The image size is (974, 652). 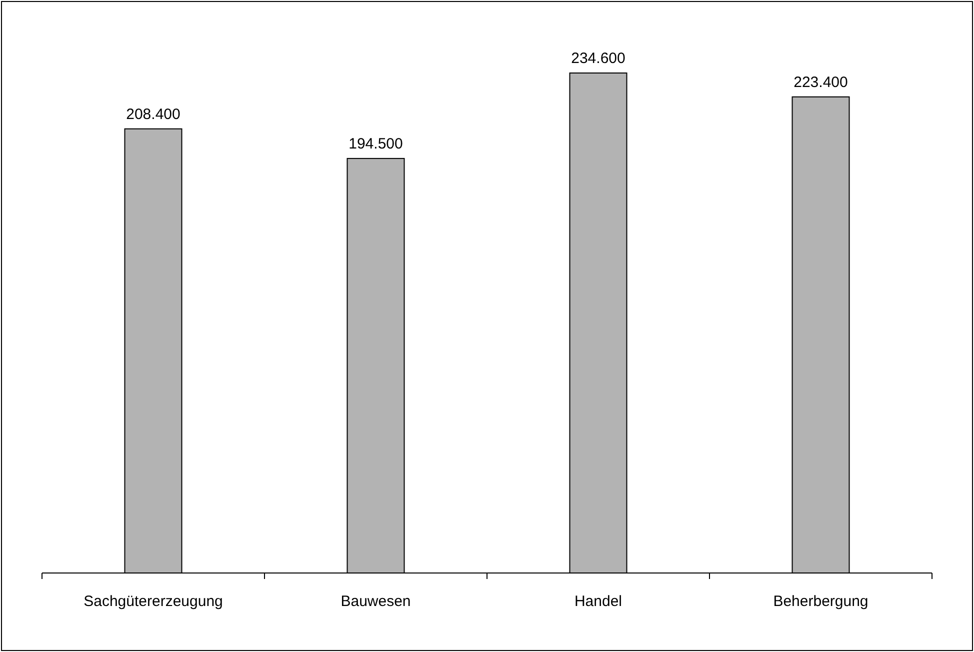 I want to click on x-tick-label: Beherbergung, so click(x=820, y=601).